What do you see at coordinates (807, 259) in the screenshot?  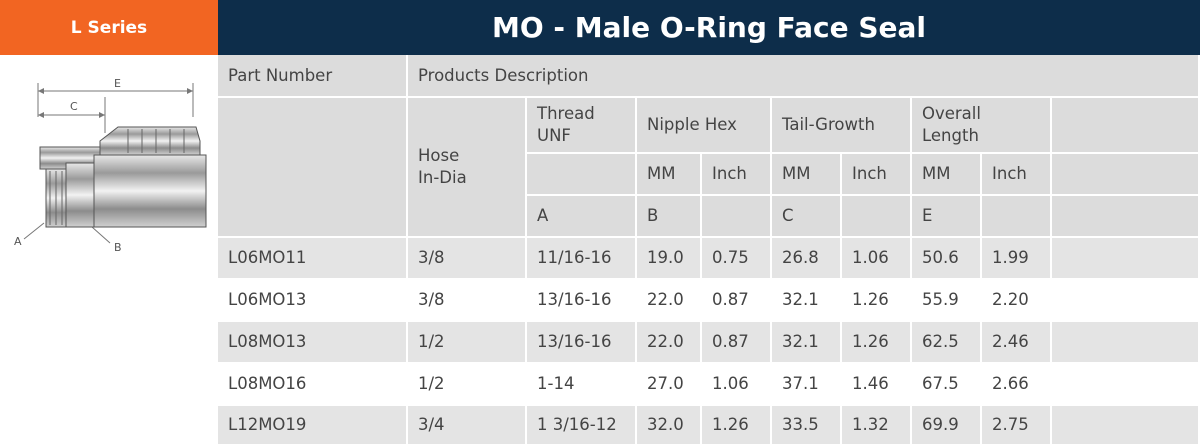 I see `cell-tail-mm: 26.8` at bounding box center [807, 259].